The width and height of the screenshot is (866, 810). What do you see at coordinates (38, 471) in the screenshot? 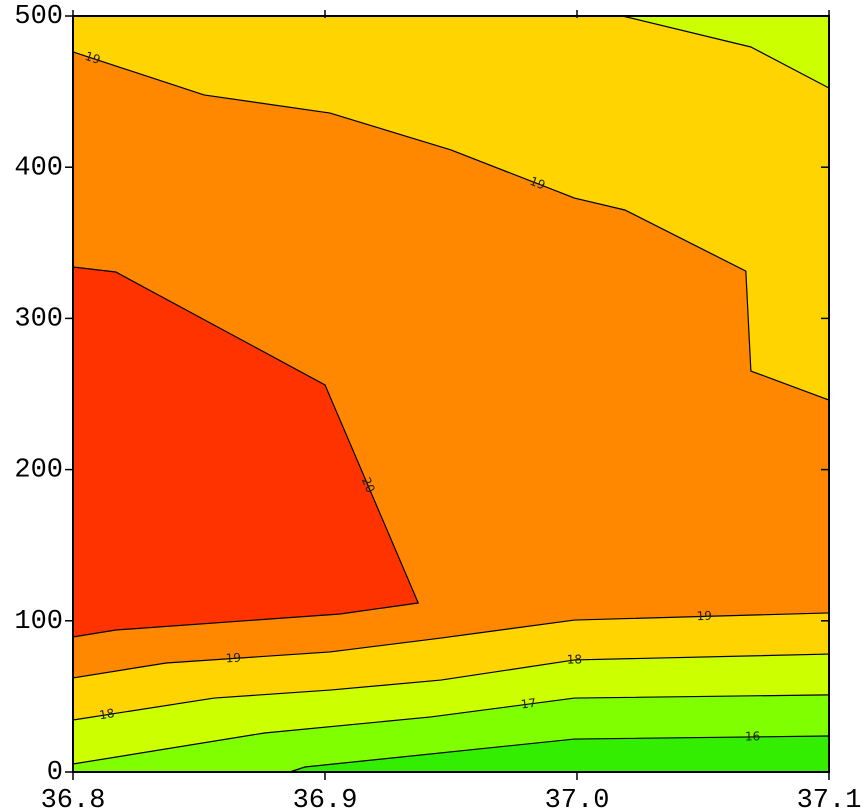
I see `y-tick-label: 200` at bounding box center [38, 471].